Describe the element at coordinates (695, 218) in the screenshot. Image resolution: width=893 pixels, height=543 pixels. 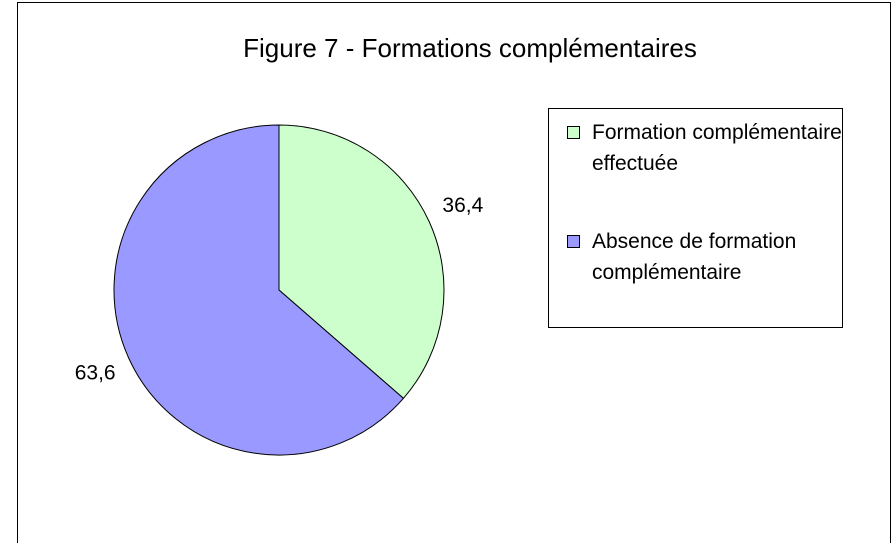
I see `legend-box` at that location.